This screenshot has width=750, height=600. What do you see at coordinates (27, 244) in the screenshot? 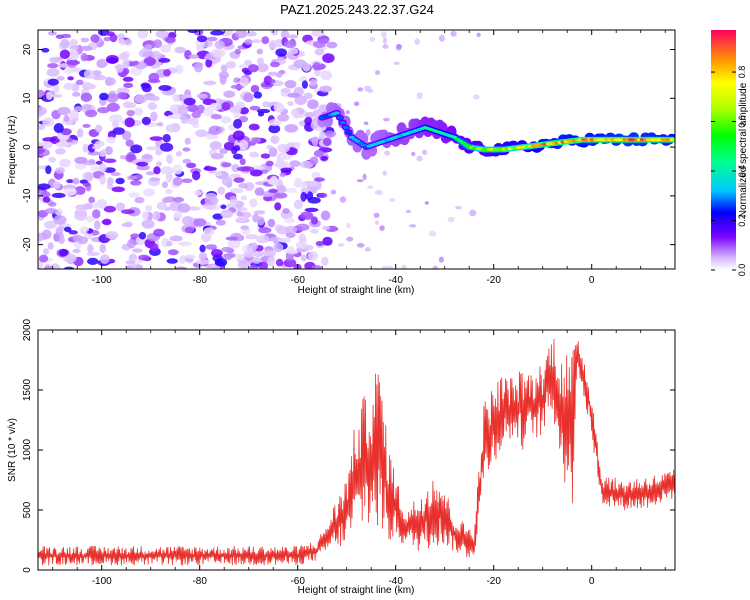
I see `spectrogram-y-tick-label: -20` at bounding box center [27, 244].